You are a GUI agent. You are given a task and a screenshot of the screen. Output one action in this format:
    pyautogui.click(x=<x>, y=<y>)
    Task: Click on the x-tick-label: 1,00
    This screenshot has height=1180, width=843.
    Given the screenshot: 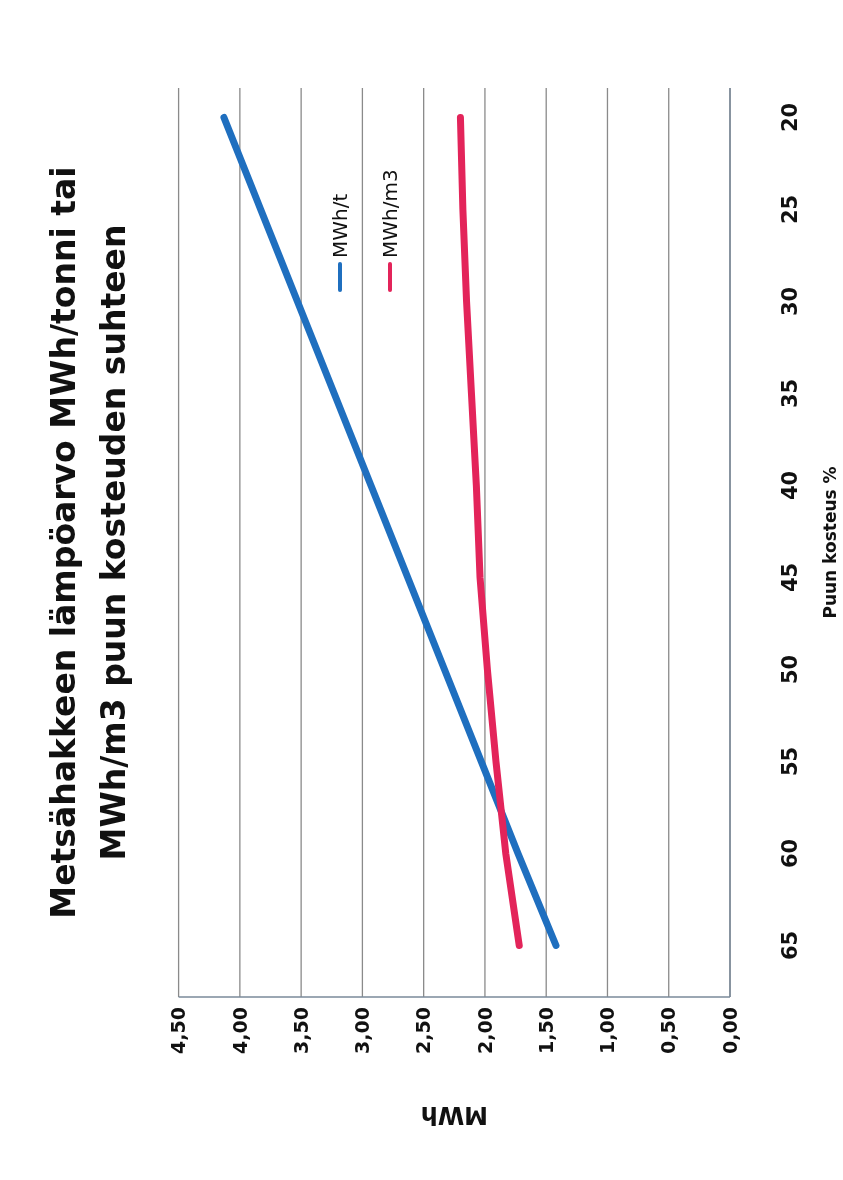 What is the action you would take?
    pyautogui.click(x=607, y=1030)
    